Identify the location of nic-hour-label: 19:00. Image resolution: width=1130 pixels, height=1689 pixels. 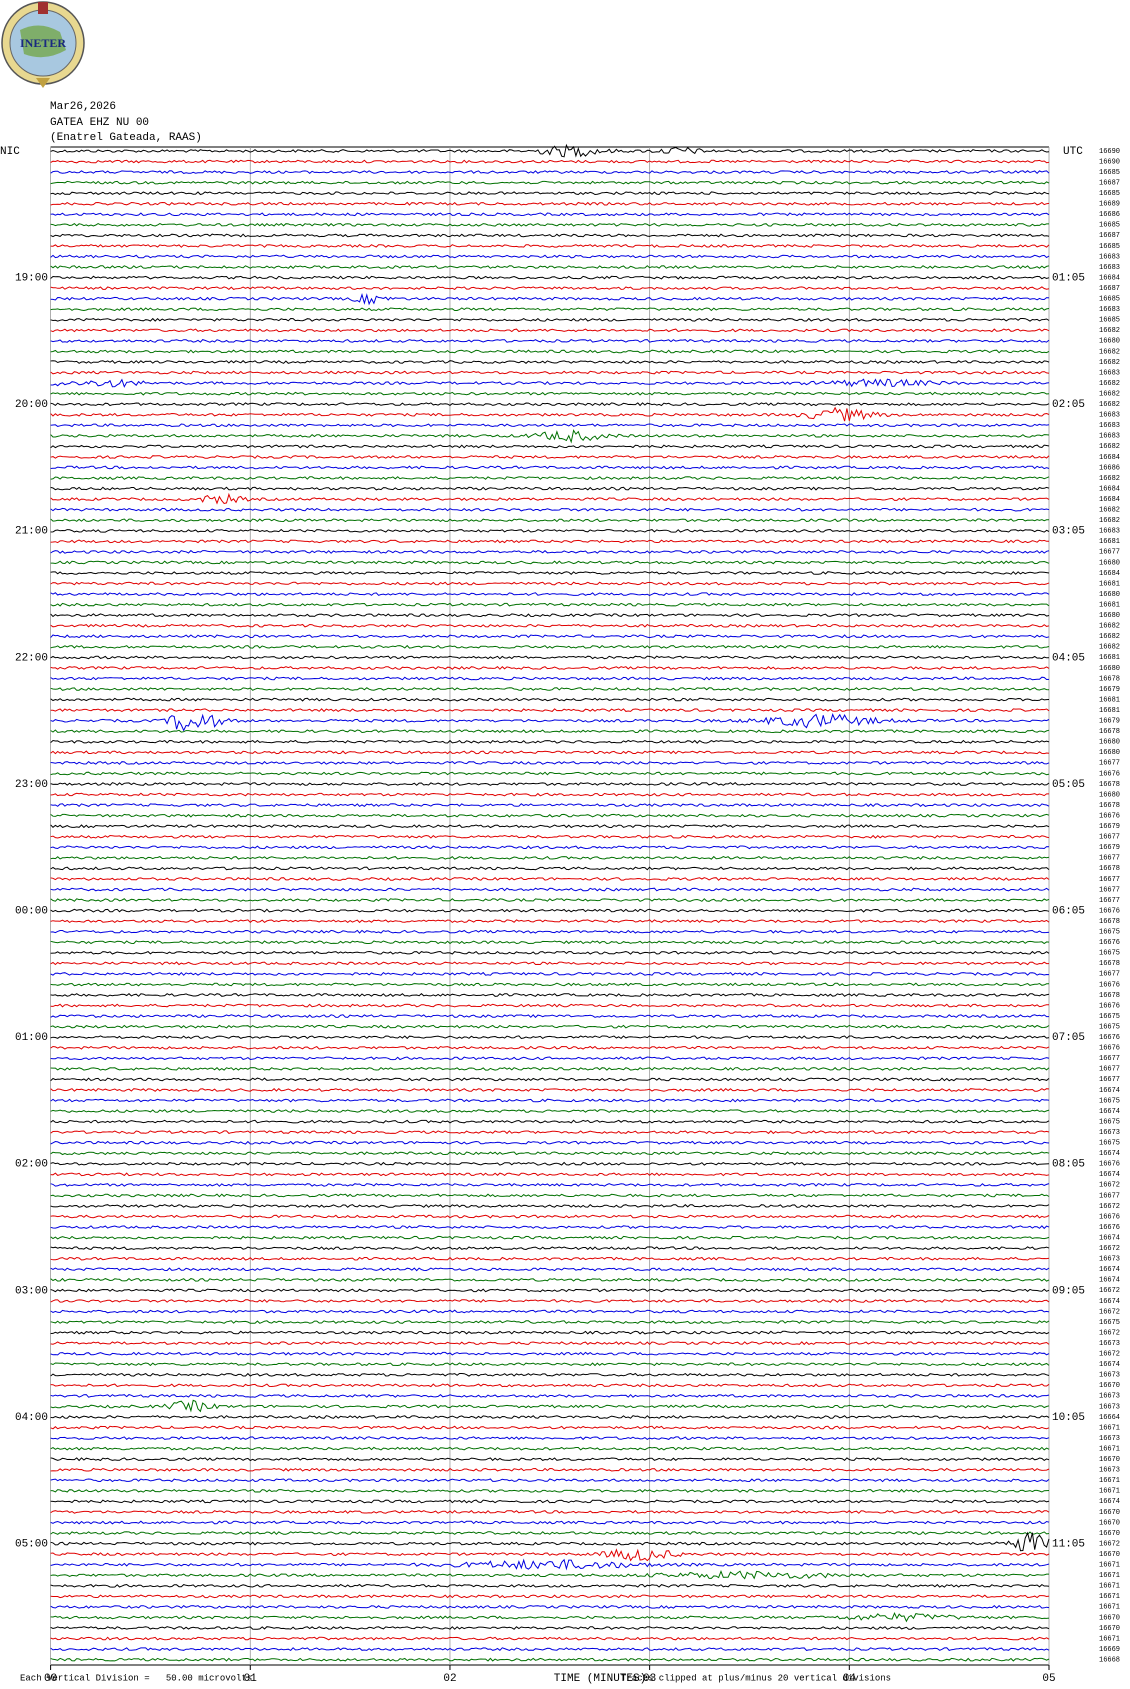
(31, 279).